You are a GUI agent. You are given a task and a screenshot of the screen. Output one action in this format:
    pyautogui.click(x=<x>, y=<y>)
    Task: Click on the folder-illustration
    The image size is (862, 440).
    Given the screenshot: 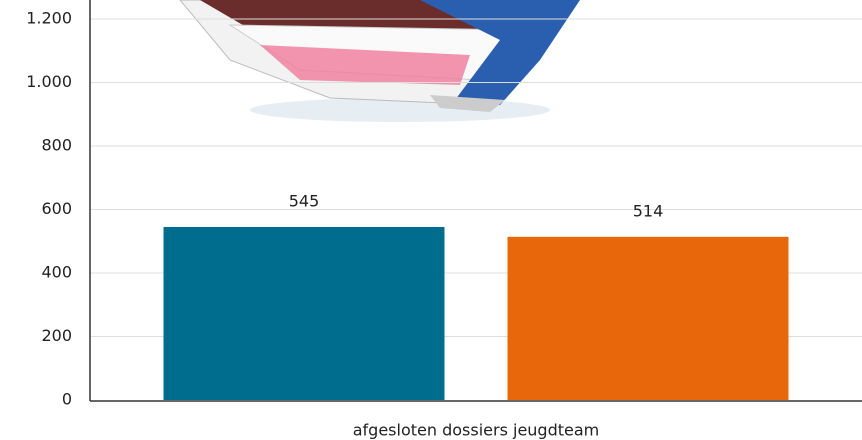 What is the action you would take?
    pyautogui.click(x=379, y=61)
    